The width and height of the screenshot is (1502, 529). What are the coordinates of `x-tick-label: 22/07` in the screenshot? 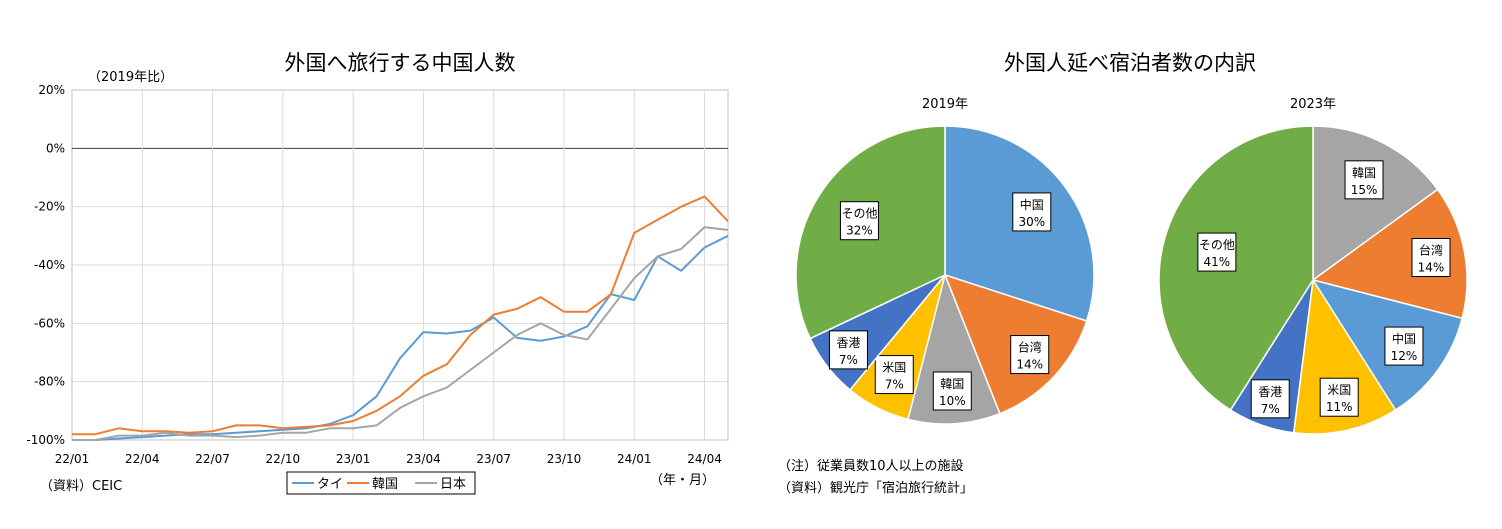 It's located at (212, 459).